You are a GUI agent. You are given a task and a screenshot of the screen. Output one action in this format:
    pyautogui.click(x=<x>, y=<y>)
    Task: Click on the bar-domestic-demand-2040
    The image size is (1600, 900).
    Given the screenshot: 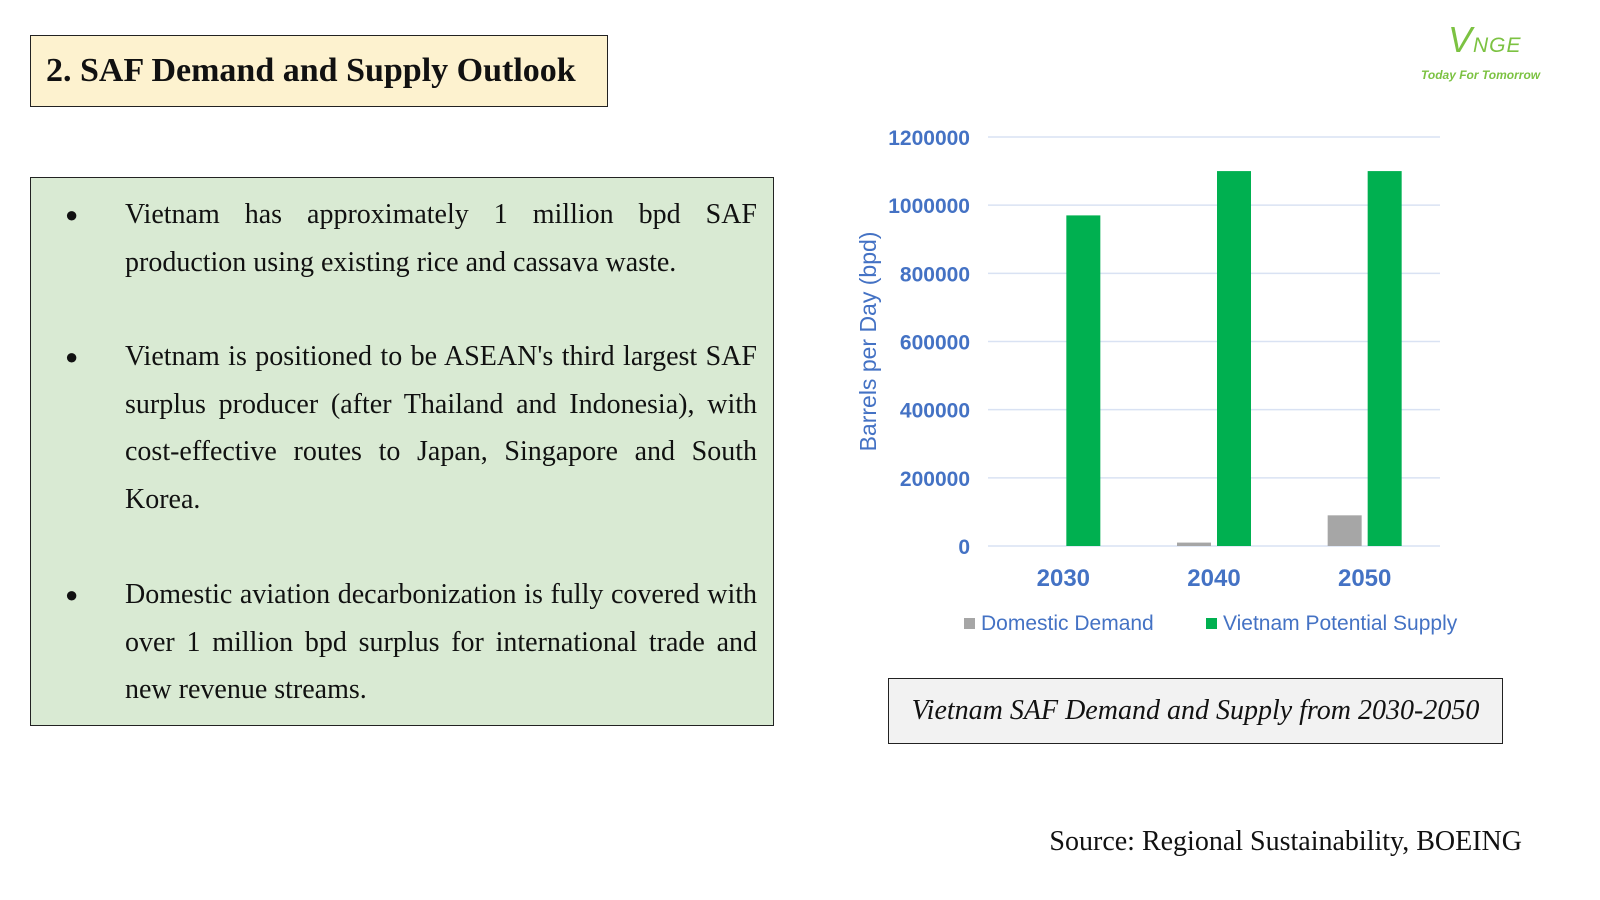 What is the action you would take?
    pyautogui.click(x=1194, y=544)
    